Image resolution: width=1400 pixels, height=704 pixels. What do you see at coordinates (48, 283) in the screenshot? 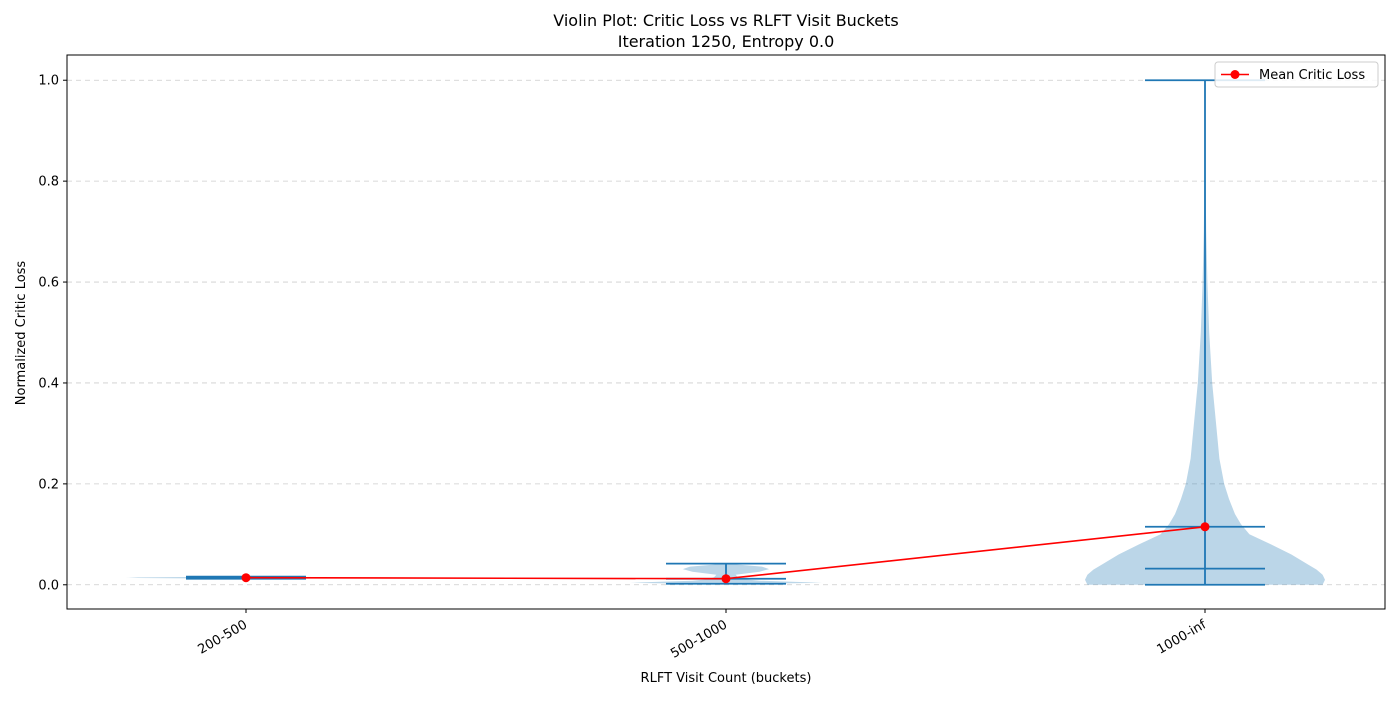
I see `y-tick-label: 0.6` at bounding box center [48, 283].